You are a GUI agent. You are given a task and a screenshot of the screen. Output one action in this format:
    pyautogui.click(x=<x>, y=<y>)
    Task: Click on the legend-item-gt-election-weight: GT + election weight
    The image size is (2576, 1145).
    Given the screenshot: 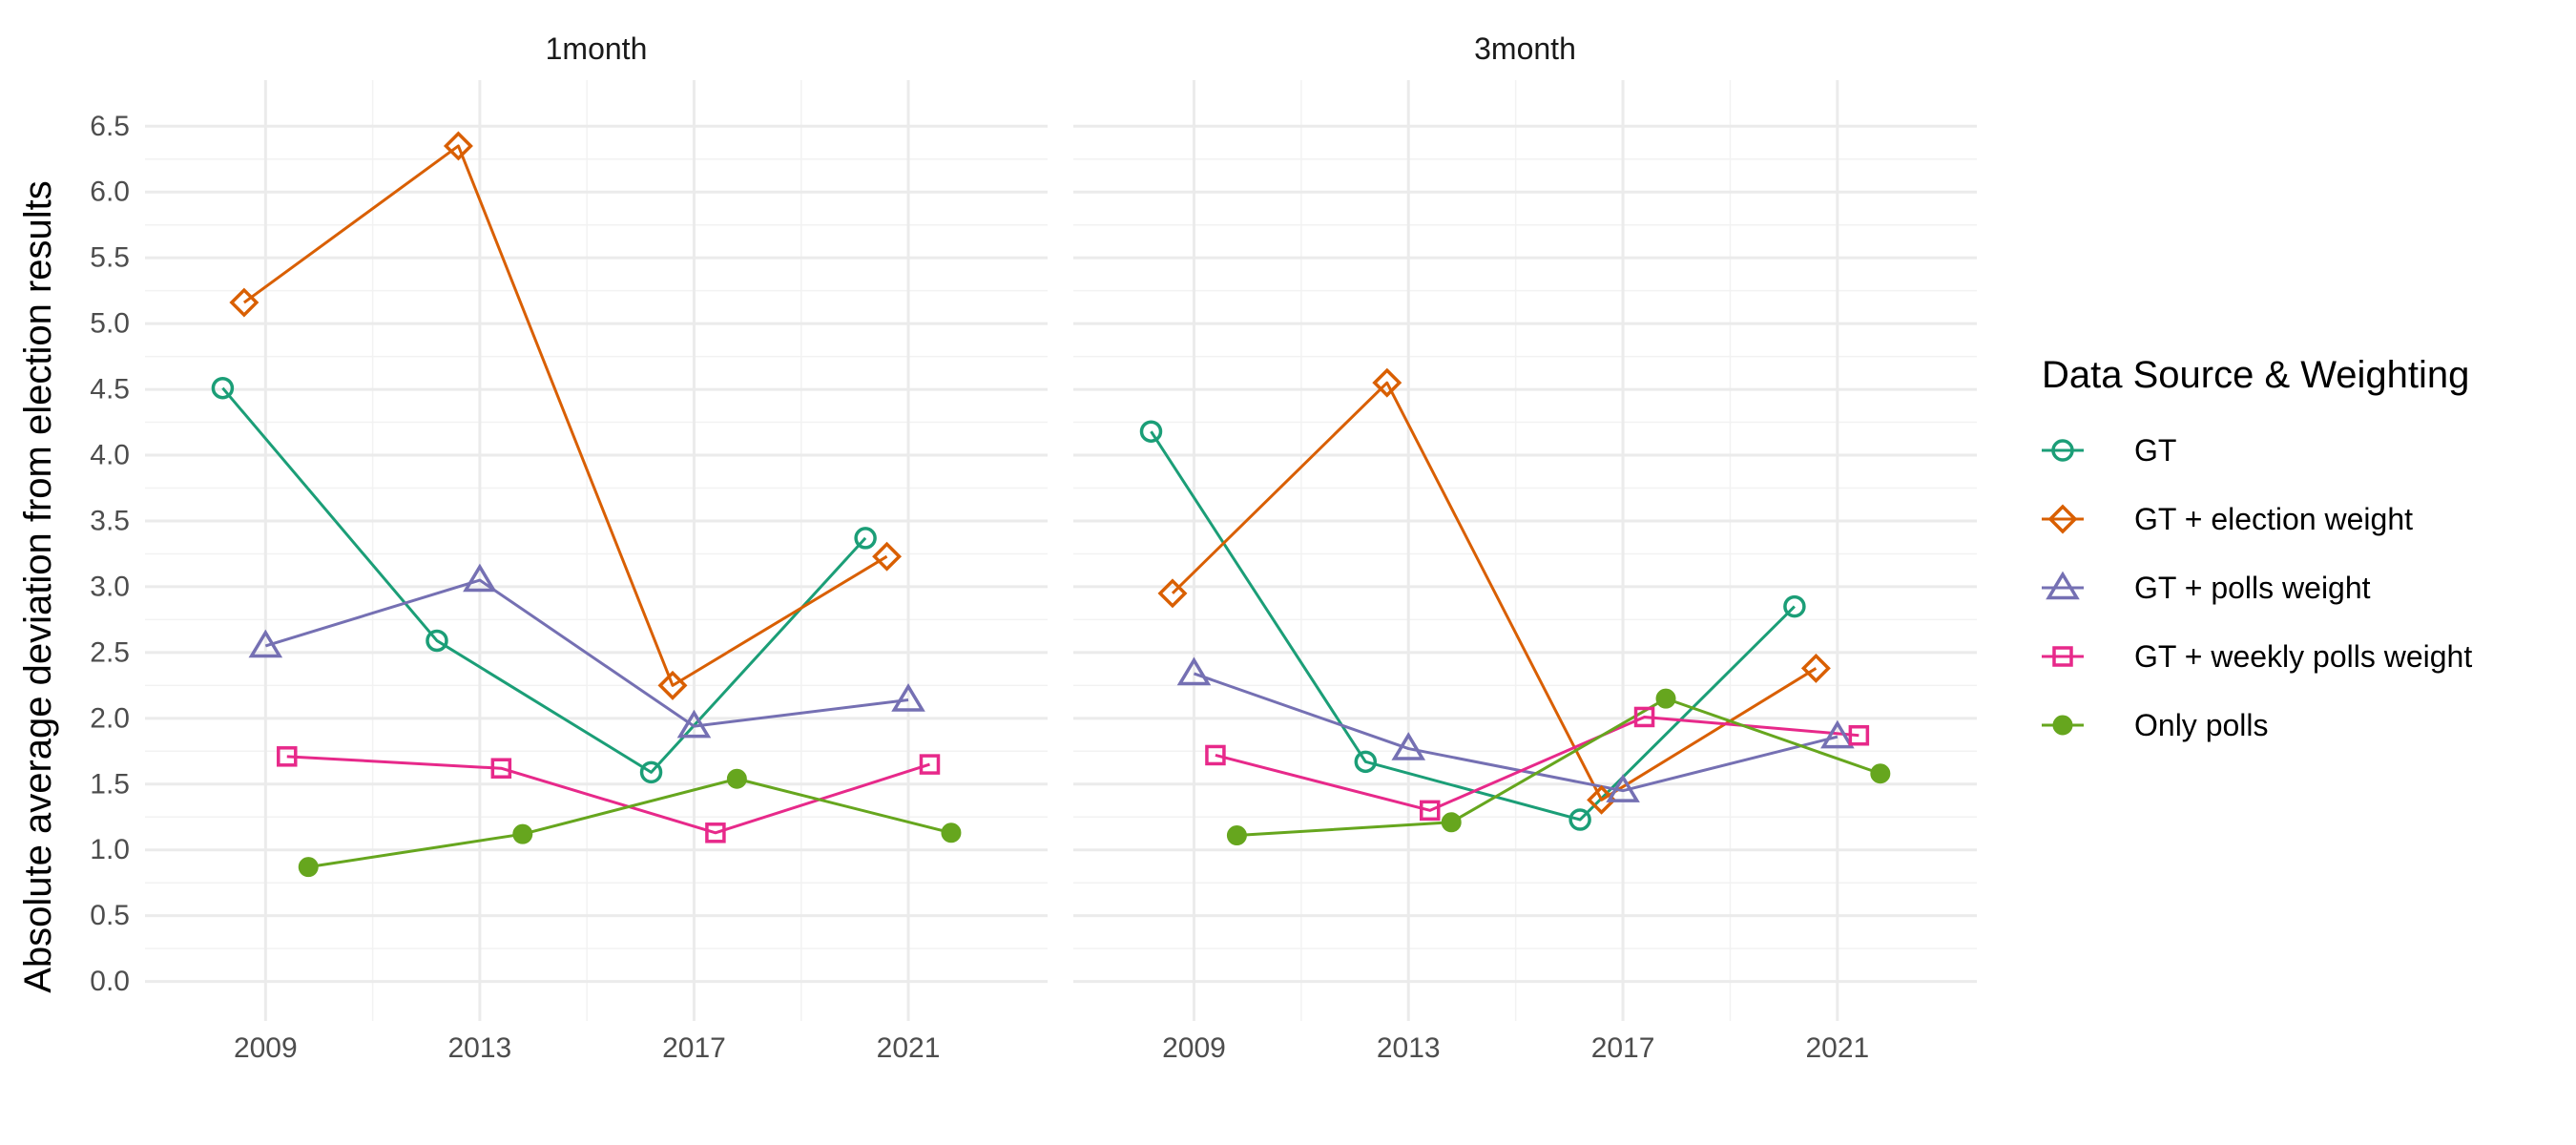 What is the action you would take?
    pyautogui.click(x=2227, y=519)
    